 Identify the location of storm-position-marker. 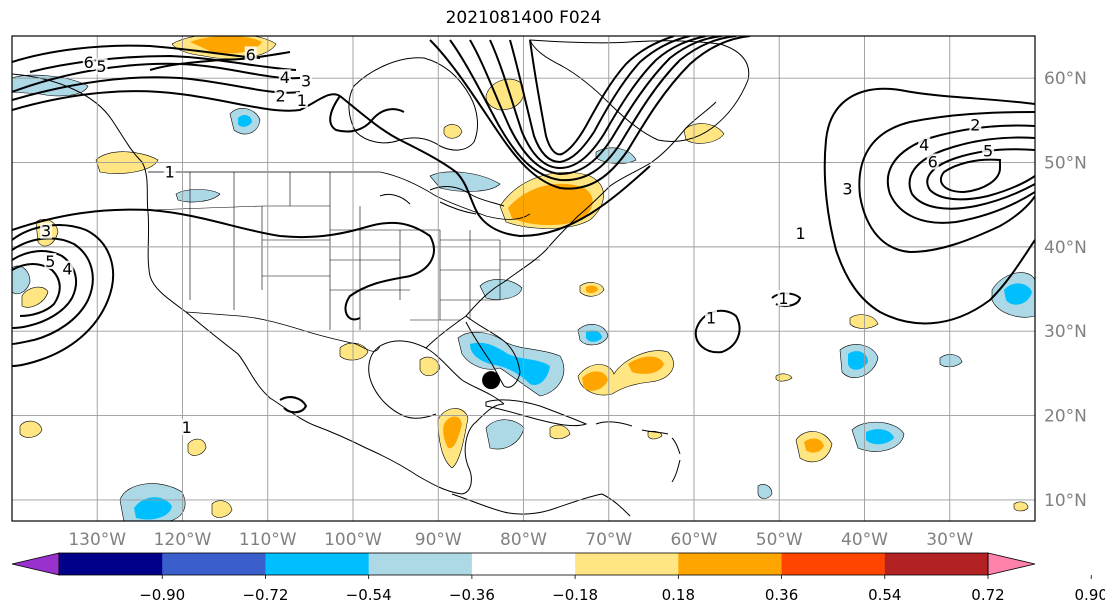
(491, 380).